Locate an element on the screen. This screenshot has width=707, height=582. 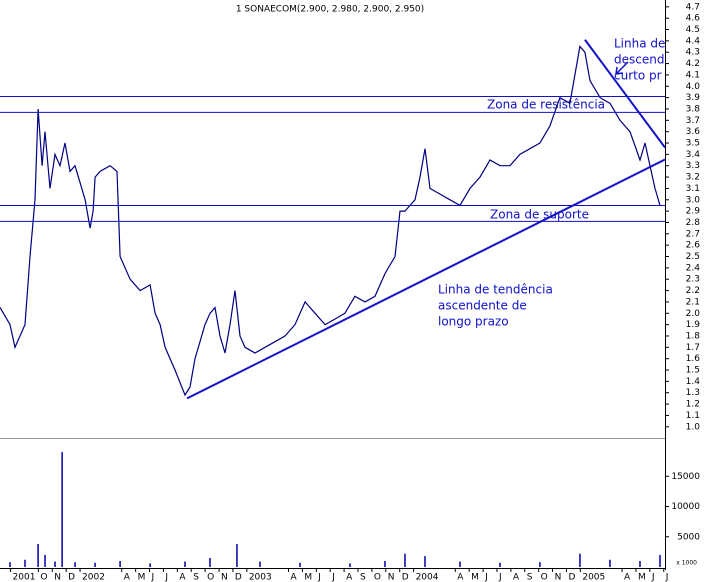
chart-title: 1 SONAECOM(2.900, 2.980, 2.900, 2.950) is located at coordinates (330, 10).